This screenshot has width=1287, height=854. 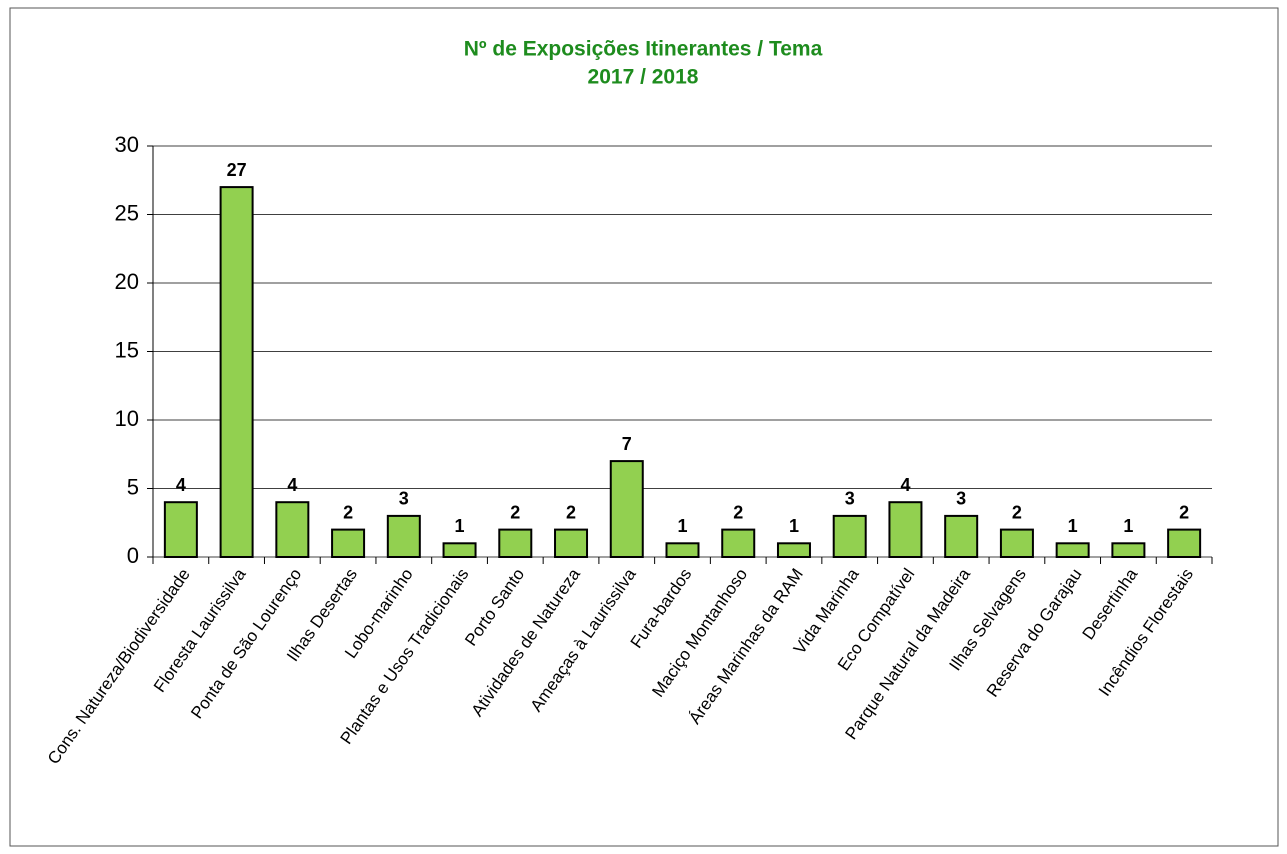 What do you see at coordinates (127, 349) in the screenshot?
I see `y-tick-label: 15` at bounding box center [127, 349].